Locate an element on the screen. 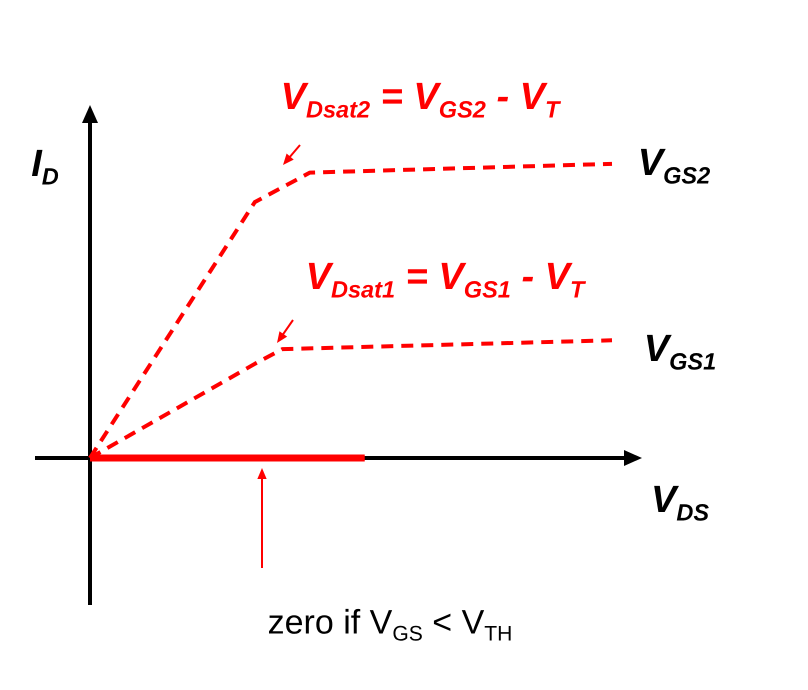 The width and height of the screenshot is (808, 690). series-label: V$_{GS2}$ is located at coordinates (674, 165).